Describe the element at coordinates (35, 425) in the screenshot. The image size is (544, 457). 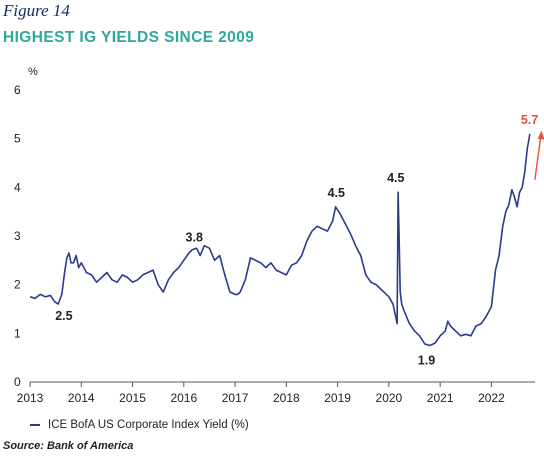
I see `legend-swatch` at that location.